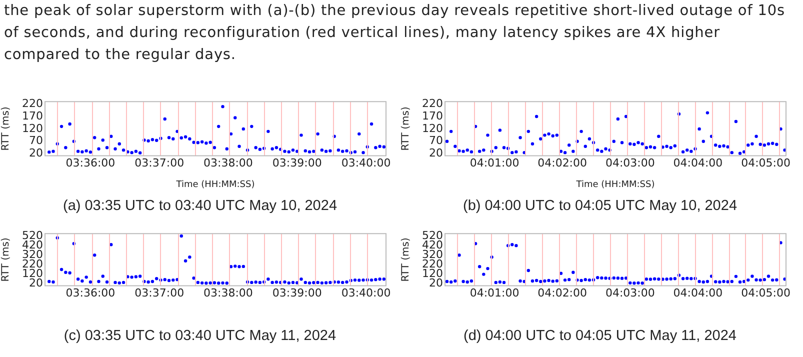 Image resolution: width=803 pixels, height=357 pixels. What do you see at coordinates (200, 206) in the screenshot?
I see `text: (a) 03:35 UTC to 03:40 UTC May 10, 2024` at bounding box center [200, 206].